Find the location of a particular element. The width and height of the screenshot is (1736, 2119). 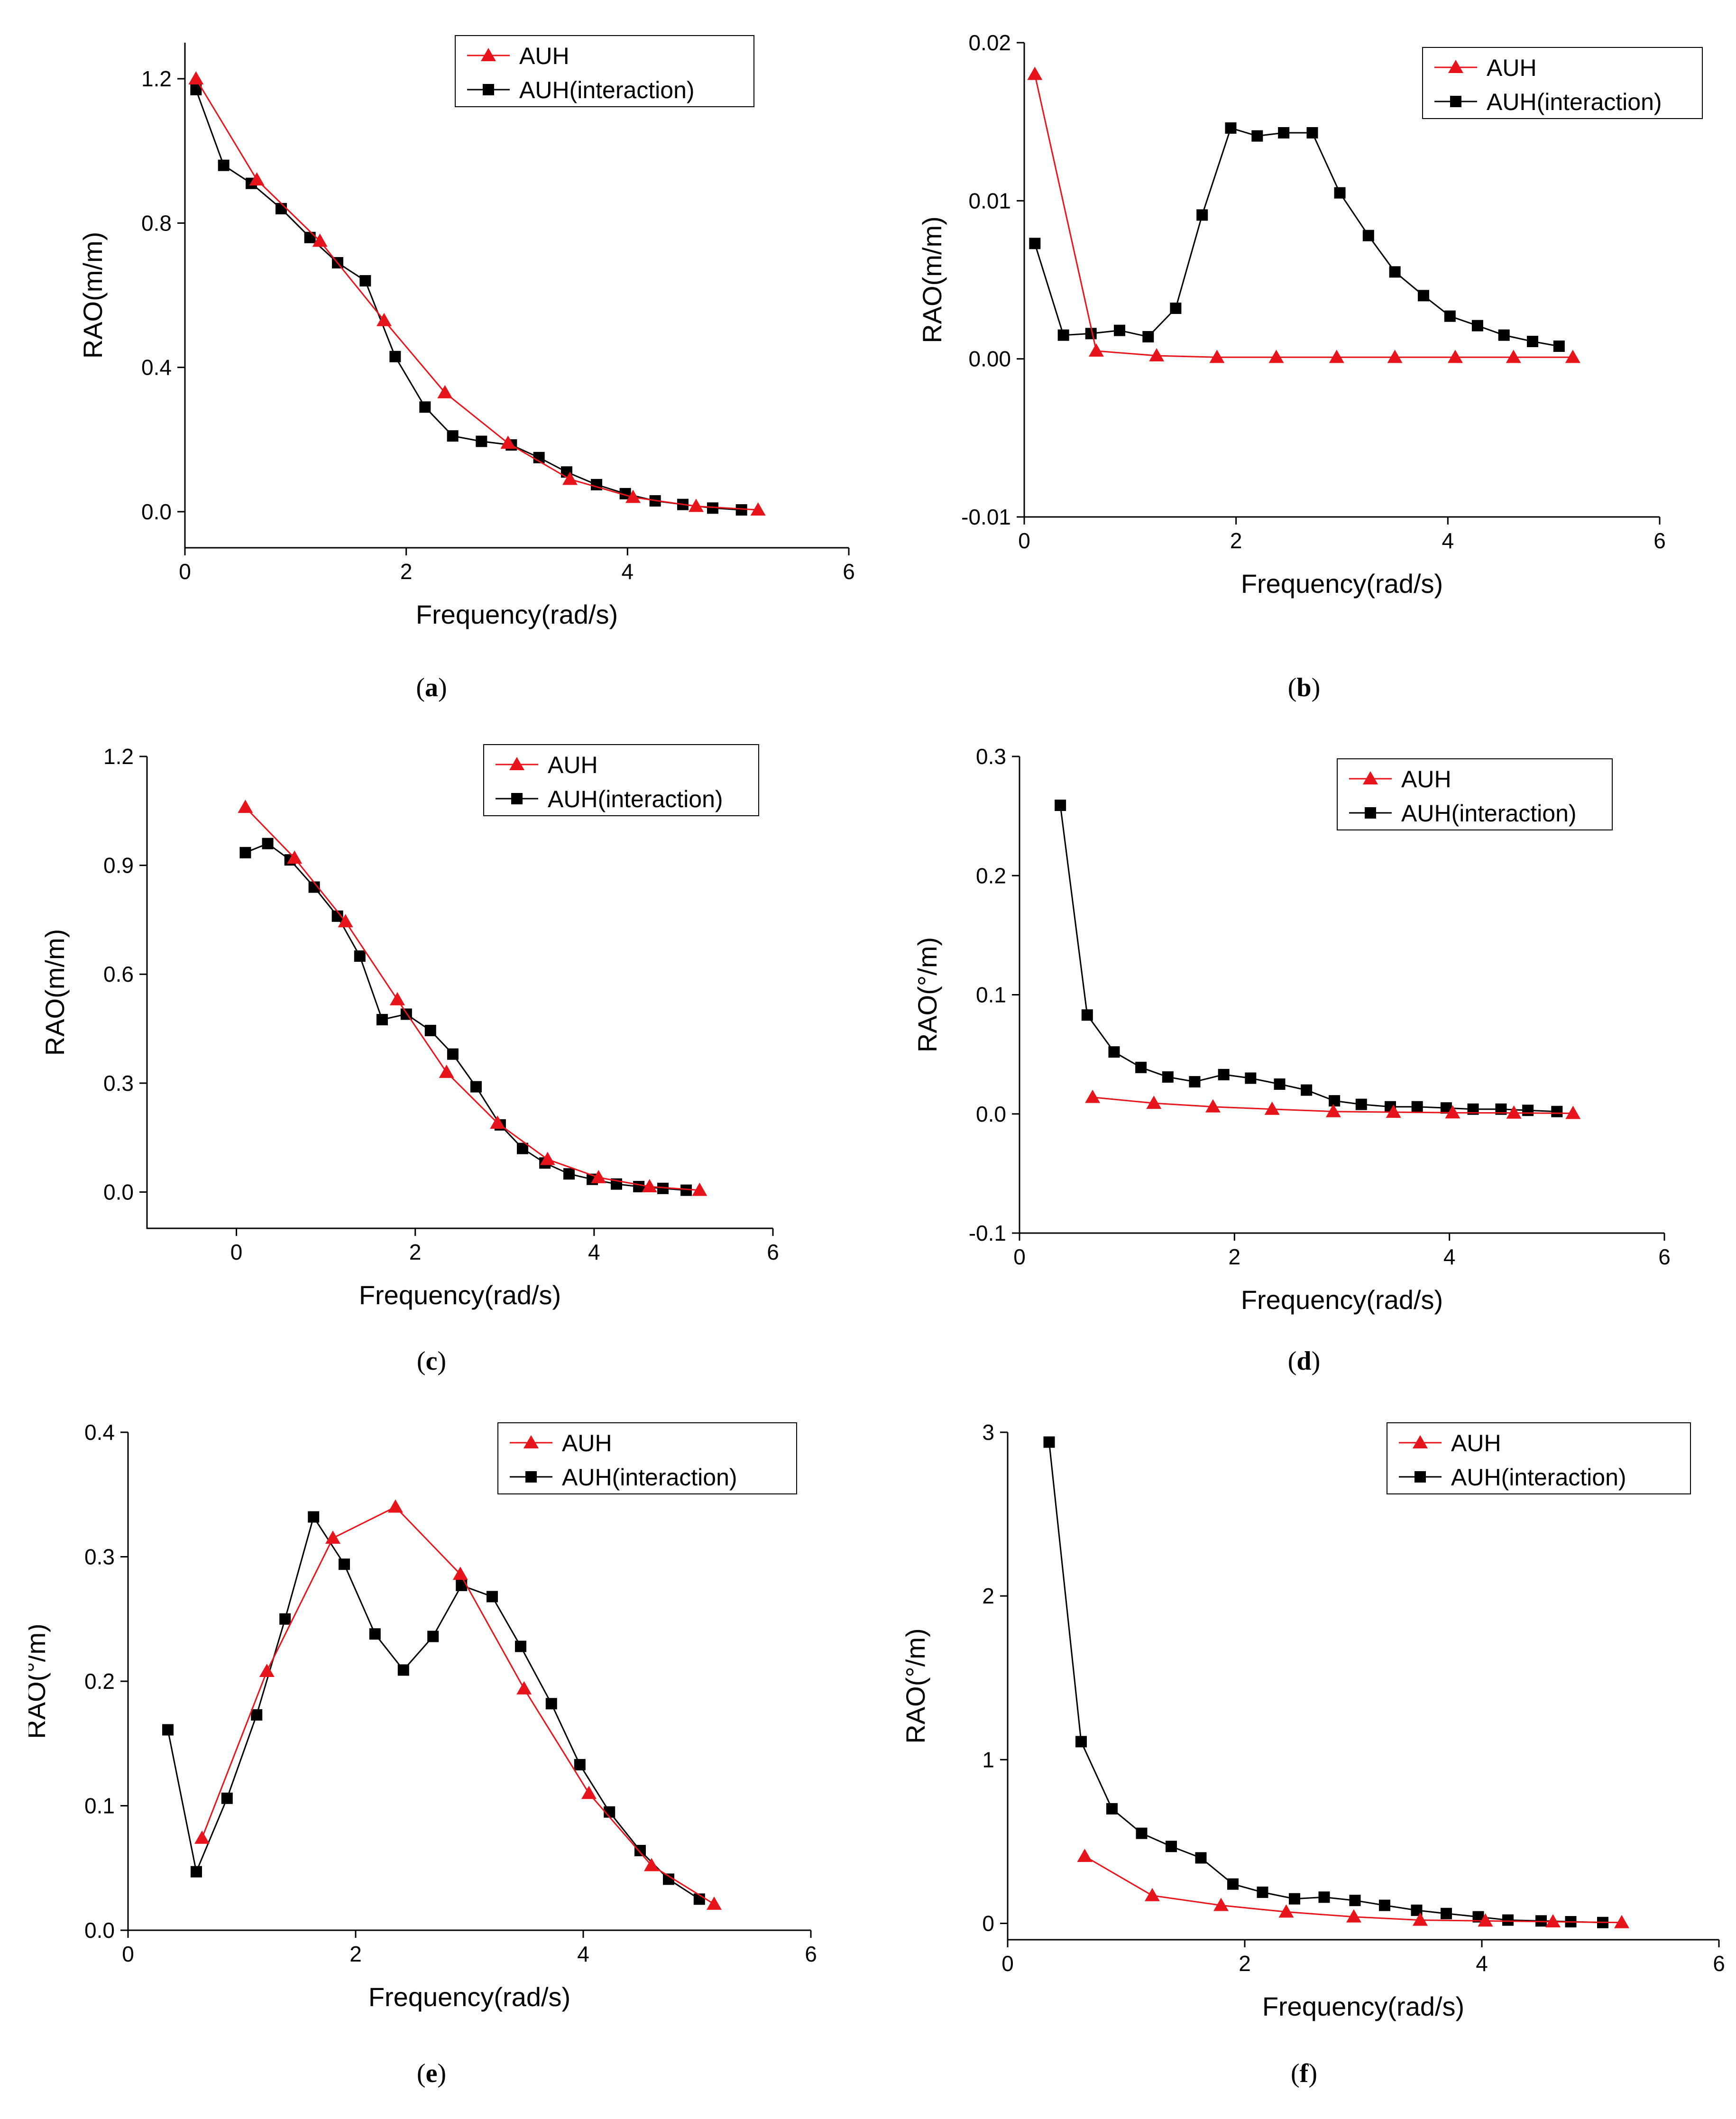

caption-e-letter: e is located at coordinates (431, 2073).